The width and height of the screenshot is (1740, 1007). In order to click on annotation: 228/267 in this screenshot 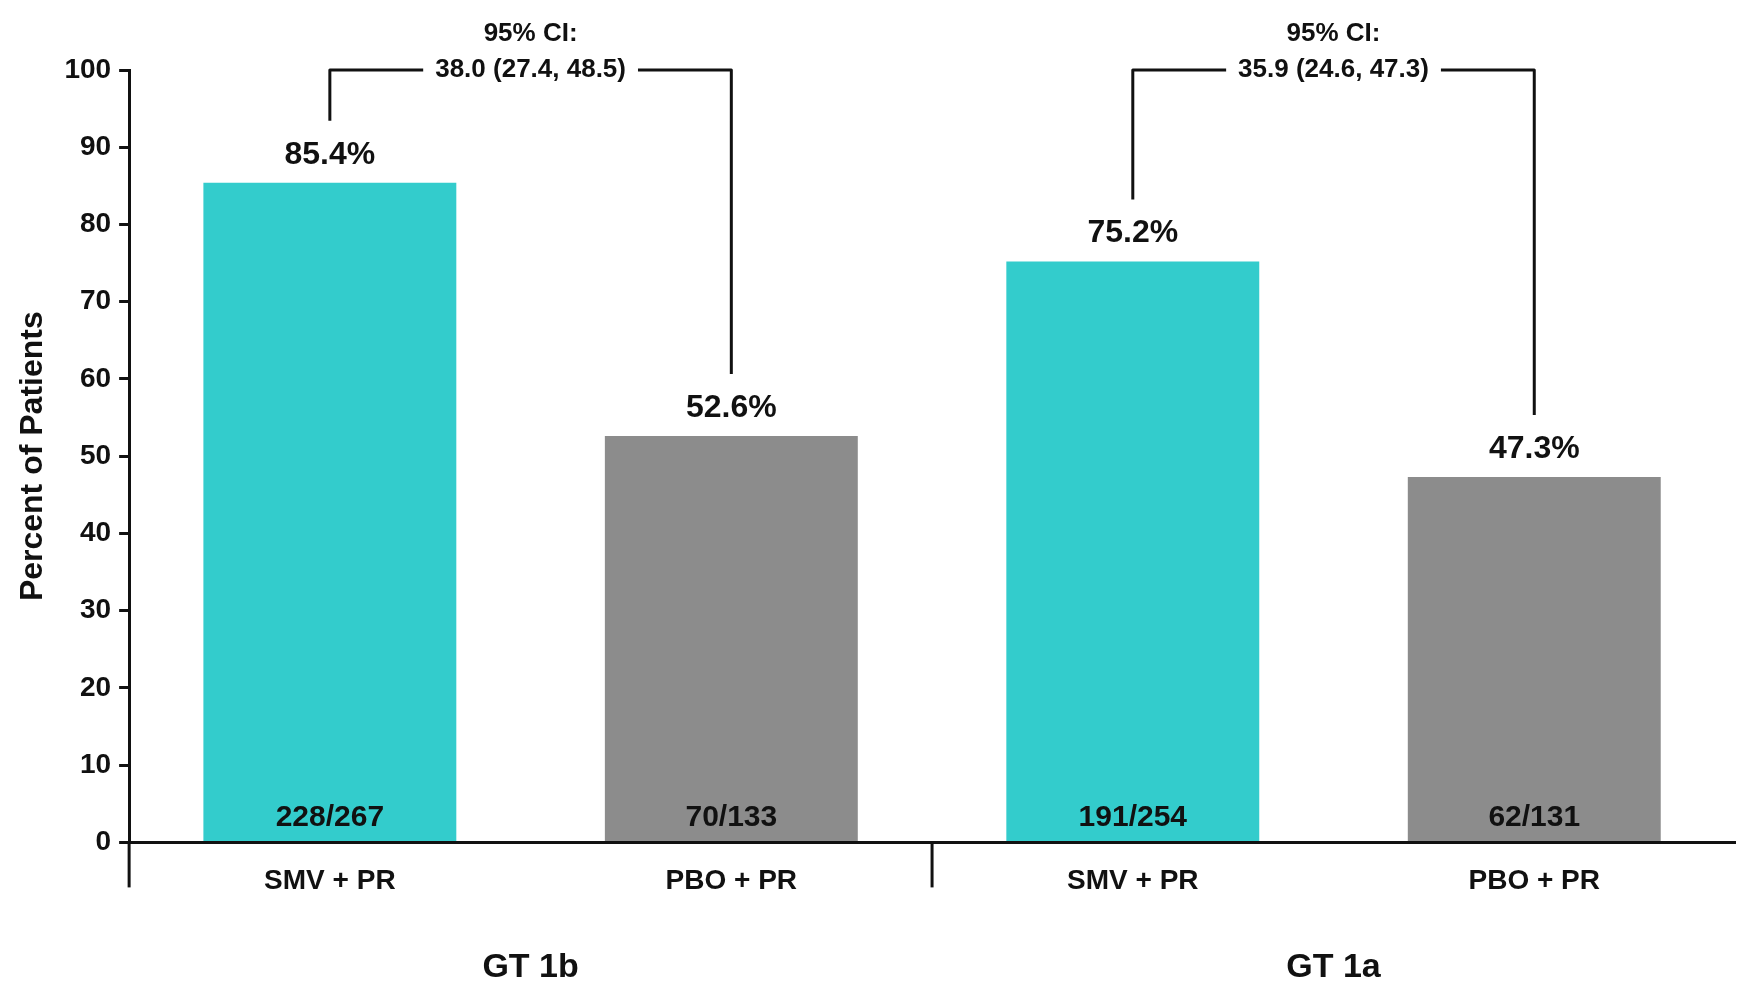, I will do `click(330, 815)`.